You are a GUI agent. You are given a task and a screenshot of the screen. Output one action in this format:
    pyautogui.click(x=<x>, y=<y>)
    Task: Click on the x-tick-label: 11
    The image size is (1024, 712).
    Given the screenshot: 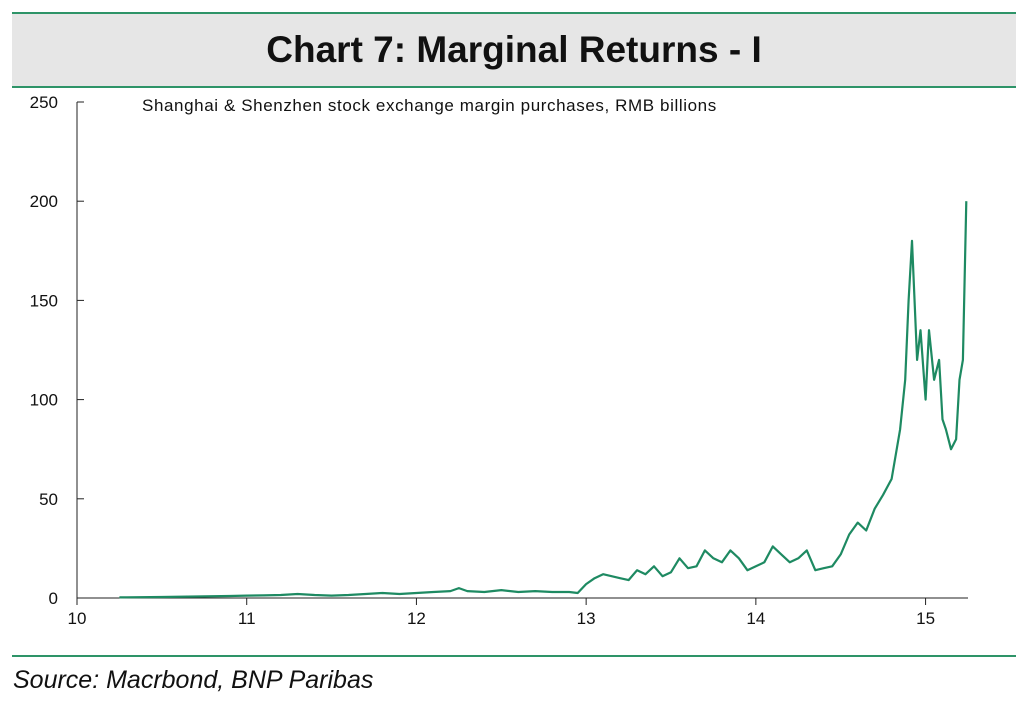 What is the action you would take?
    pyautogui.click(x=247, y=618)
    